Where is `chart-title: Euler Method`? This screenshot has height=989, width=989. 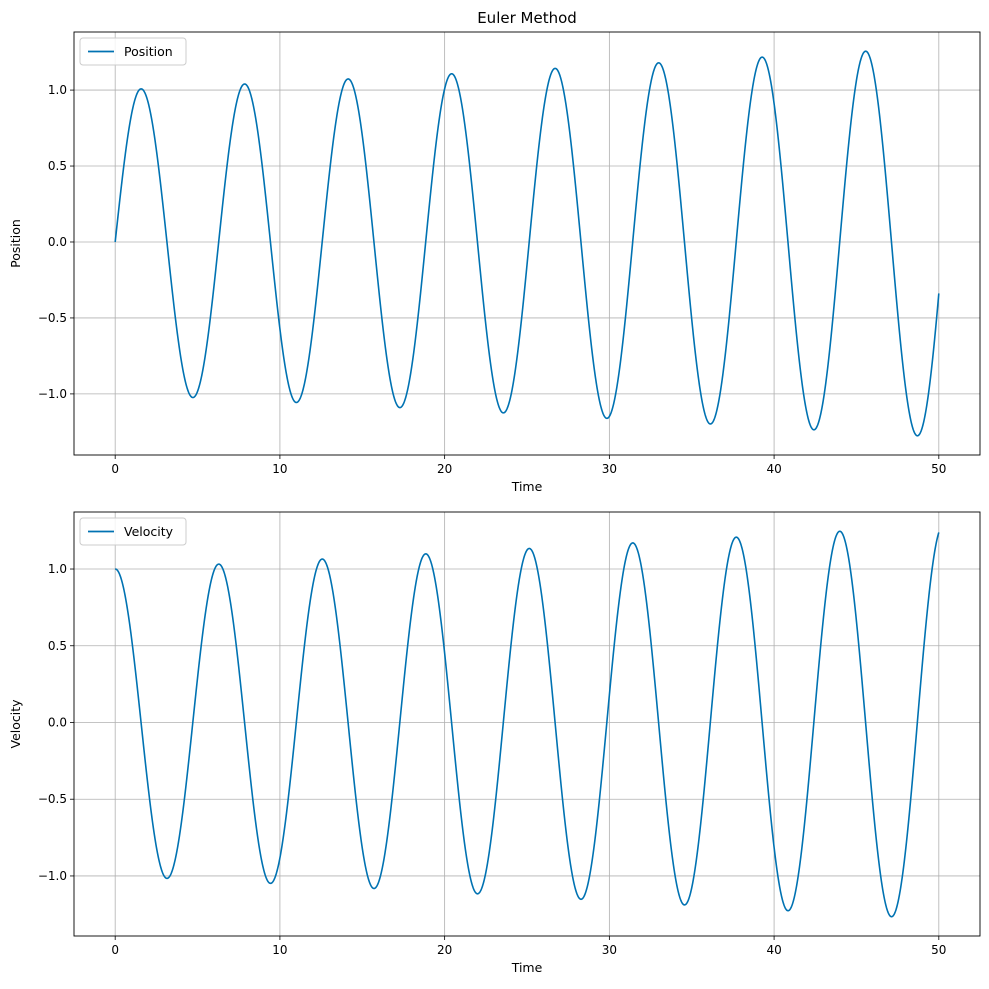
chart-title: Euler Method is located at coordinates (527, 18).